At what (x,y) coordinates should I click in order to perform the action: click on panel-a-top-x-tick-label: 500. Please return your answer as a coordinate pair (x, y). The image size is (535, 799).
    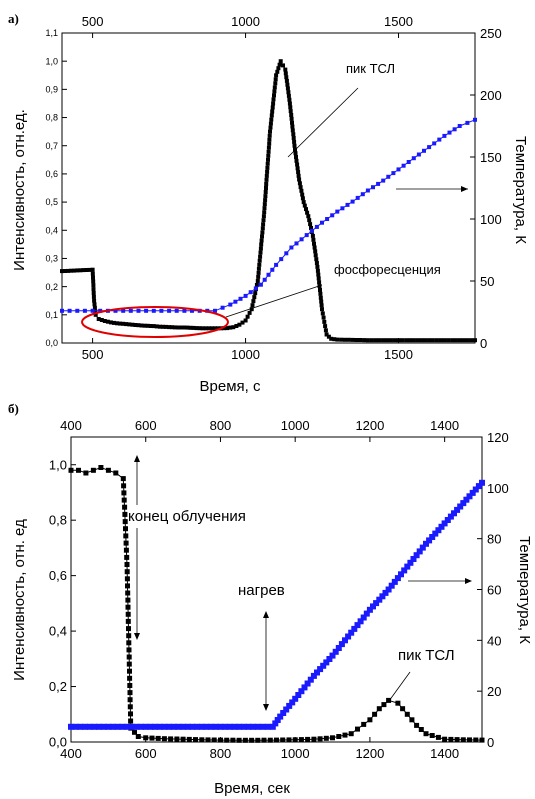
    Looking at the image, I should click on (93, 21).